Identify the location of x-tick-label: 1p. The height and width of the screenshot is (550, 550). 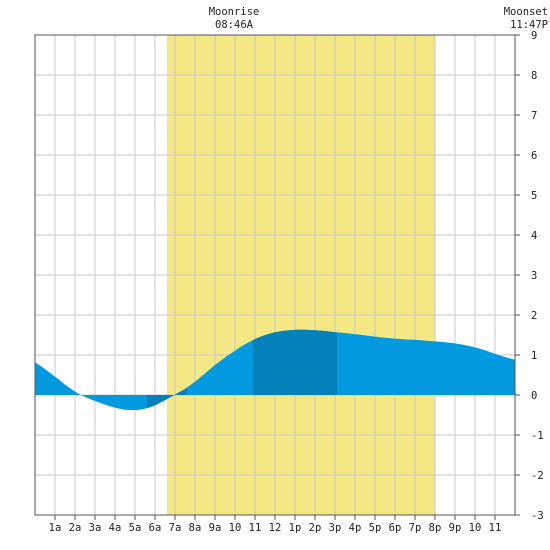
(295, 528).